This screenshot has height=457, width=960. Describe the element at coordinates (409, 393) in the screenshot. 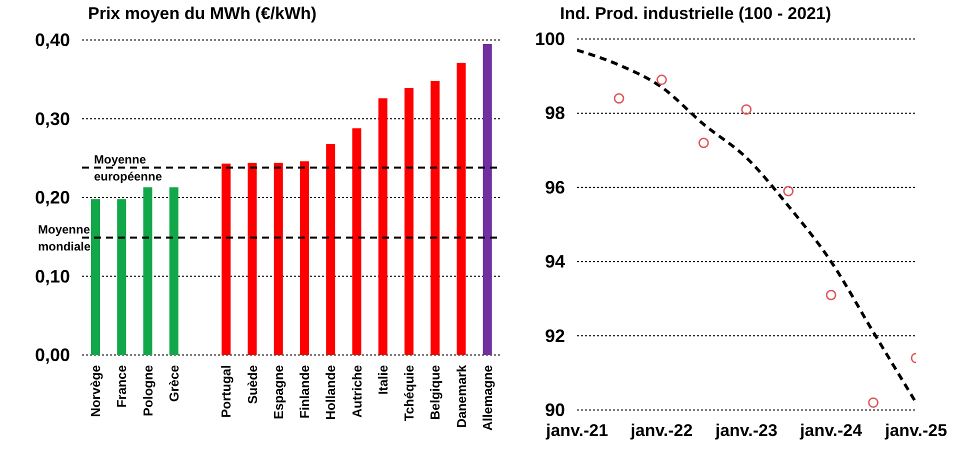

I see `x-tick-label: Tchéquie` at that location.